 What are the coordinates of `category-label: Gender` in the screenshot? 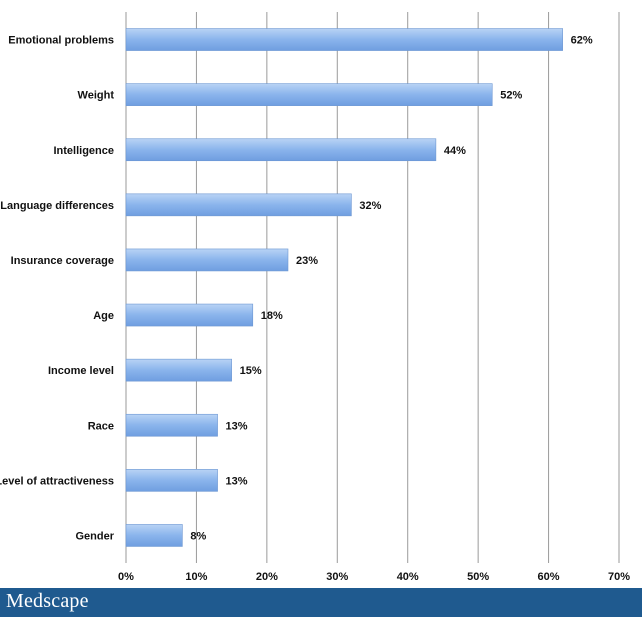 It's located at (94, 536).